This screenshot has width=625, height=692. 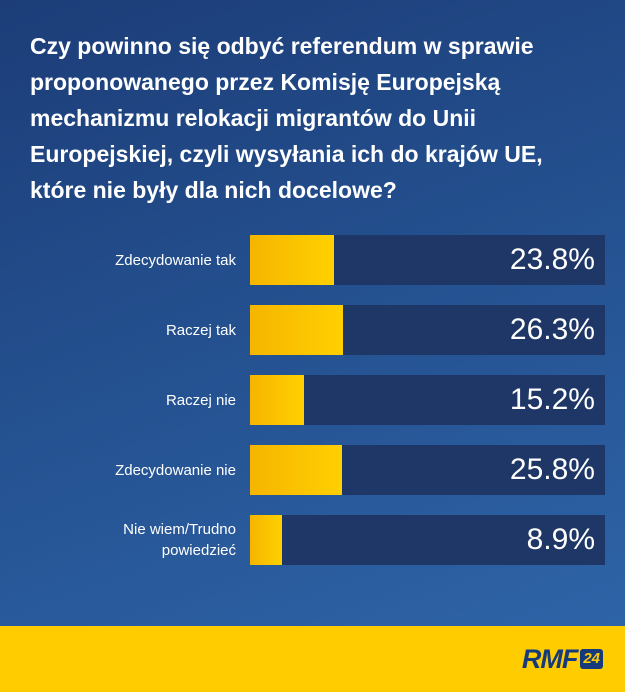 What do you see at coordinates (552, 329) in the screenshot?
I see `value-label: 26.3%` at bounding box center [552, 329].